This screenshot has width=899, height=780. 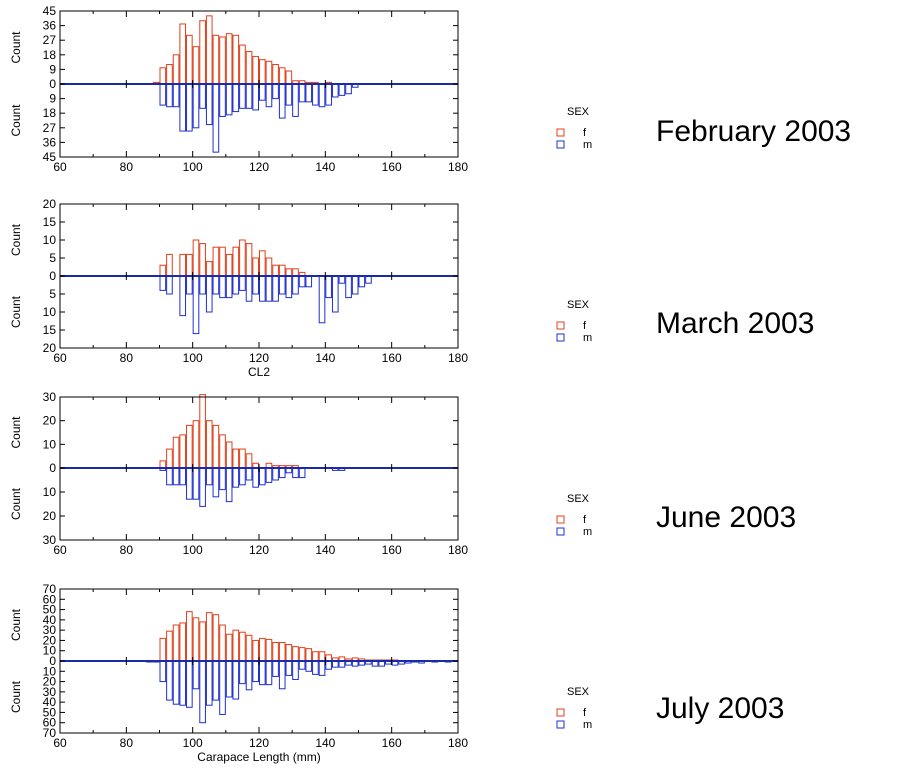 I want to click on x-tick-label: 120, so click(x=259, y=743).